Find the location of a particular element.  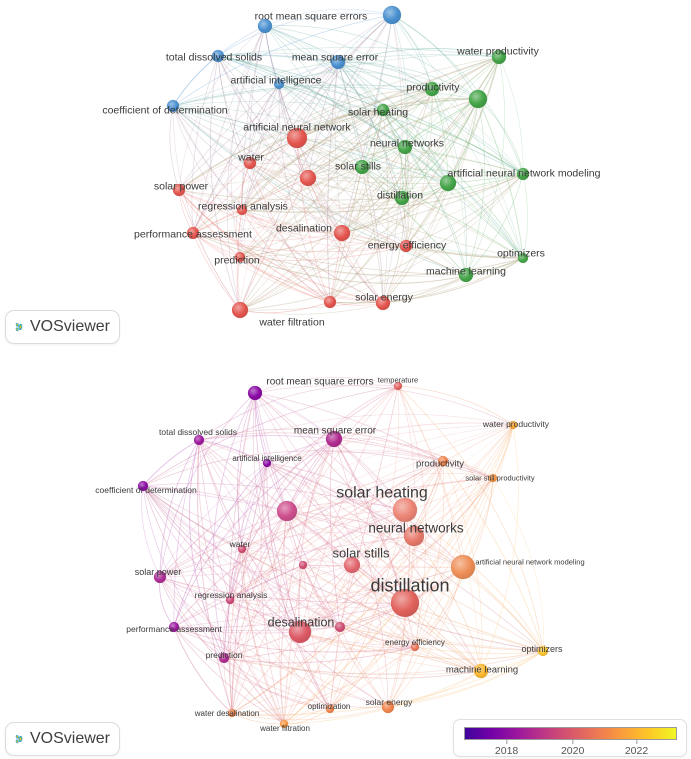

node-label-total-dissolved-solids: total dissolved solids is located at coordinates (214, 58).